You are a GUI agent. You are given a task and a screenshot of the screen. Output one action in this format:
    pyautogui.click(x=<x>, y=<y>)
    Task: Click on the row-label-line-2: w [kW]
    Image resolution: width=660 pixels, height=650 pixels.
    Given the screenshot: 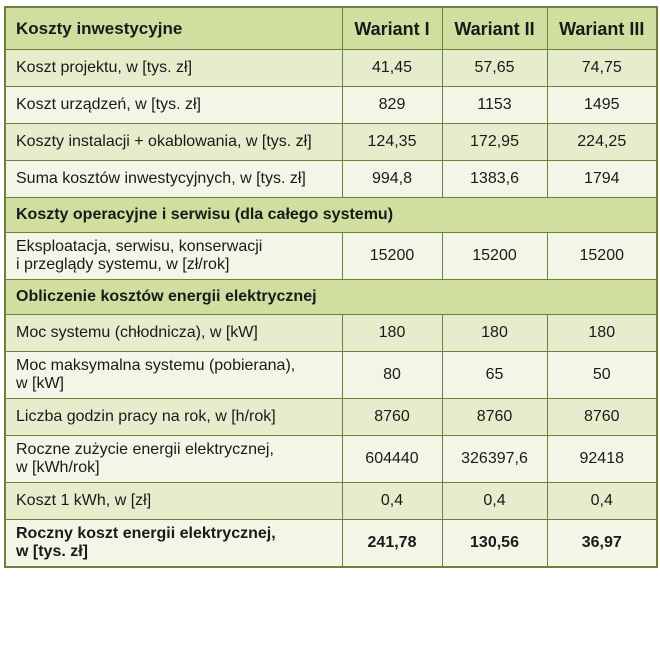 What is the action you would take?
    pyautogui.click(x=40, y=383)
    